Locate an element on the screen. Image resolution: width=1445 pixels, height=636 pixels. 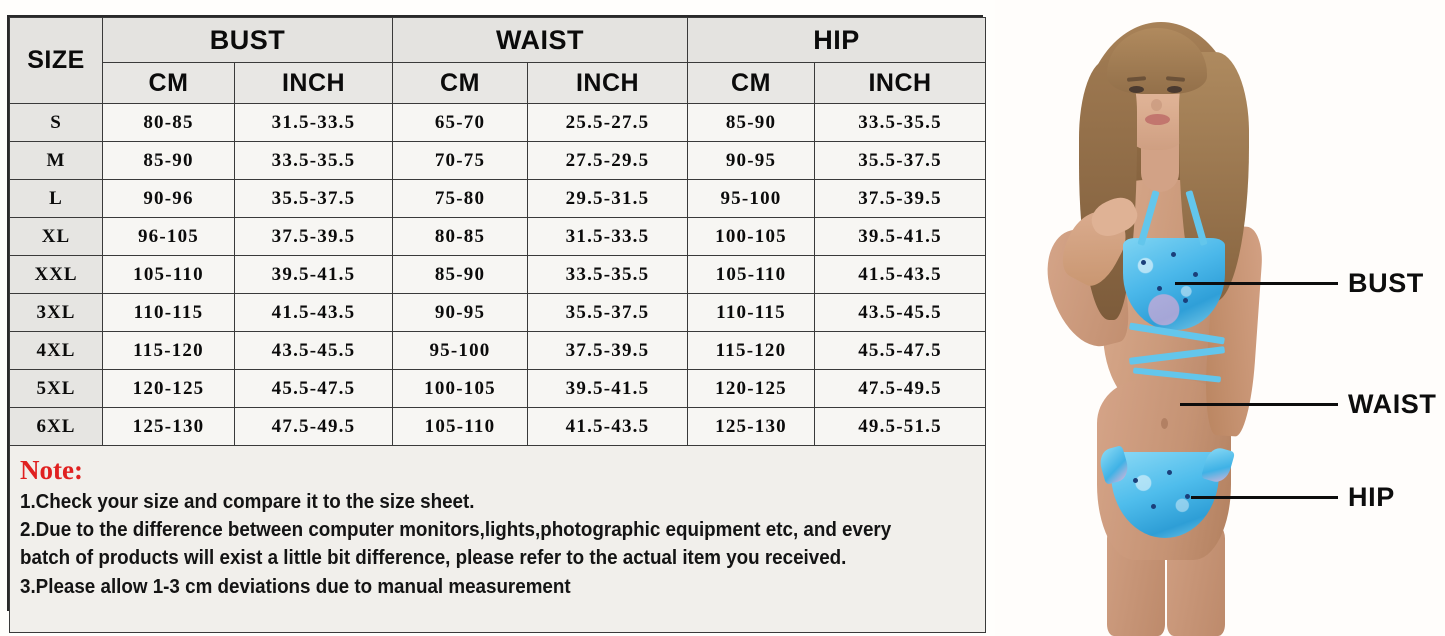
cell-hip-cm: 85-90 is located at coordinates (751, 122).